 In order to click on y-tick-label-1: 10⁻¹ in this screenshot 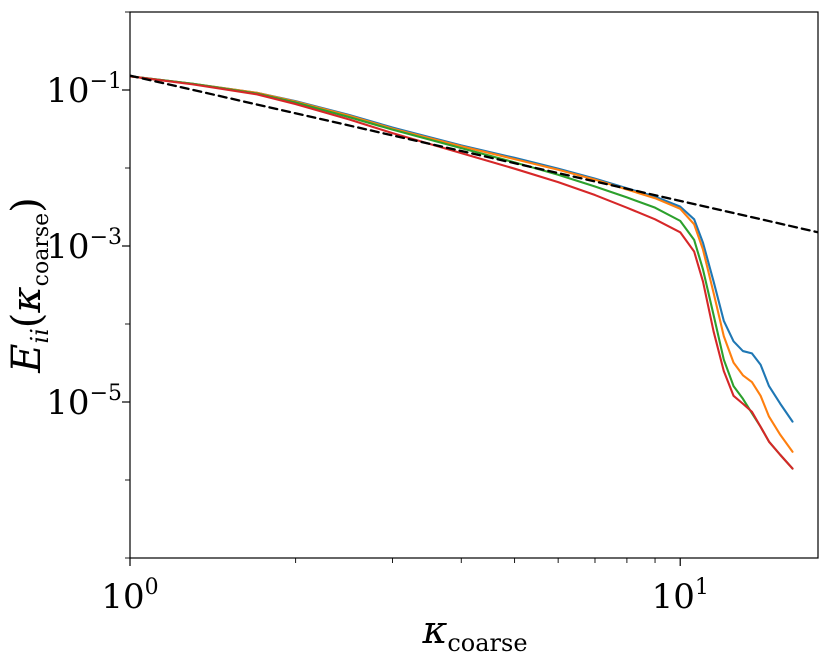, I will do `click(84, 90)`.